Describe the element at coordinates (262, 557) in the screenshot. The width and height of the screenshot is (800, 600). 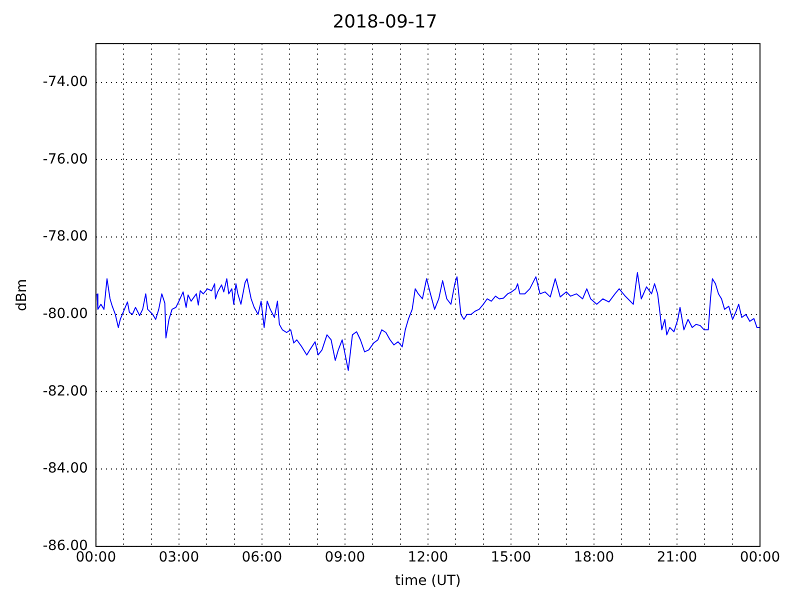
I see `x-tick-label: 06:00` at that location.